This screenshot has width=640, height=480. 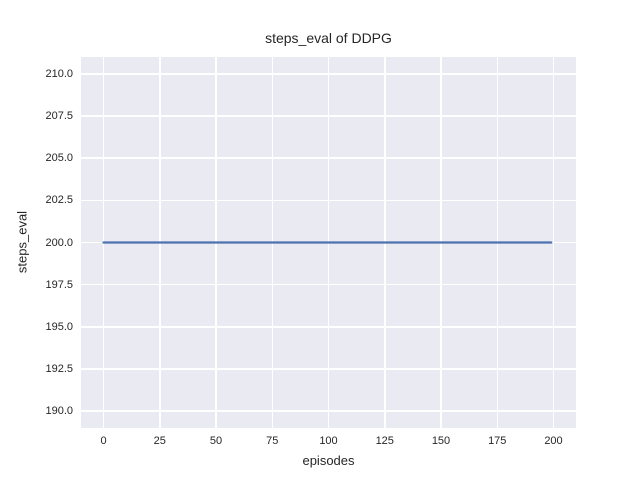 I want to click on x-tick-label: 75, so click(x=272, y=441).